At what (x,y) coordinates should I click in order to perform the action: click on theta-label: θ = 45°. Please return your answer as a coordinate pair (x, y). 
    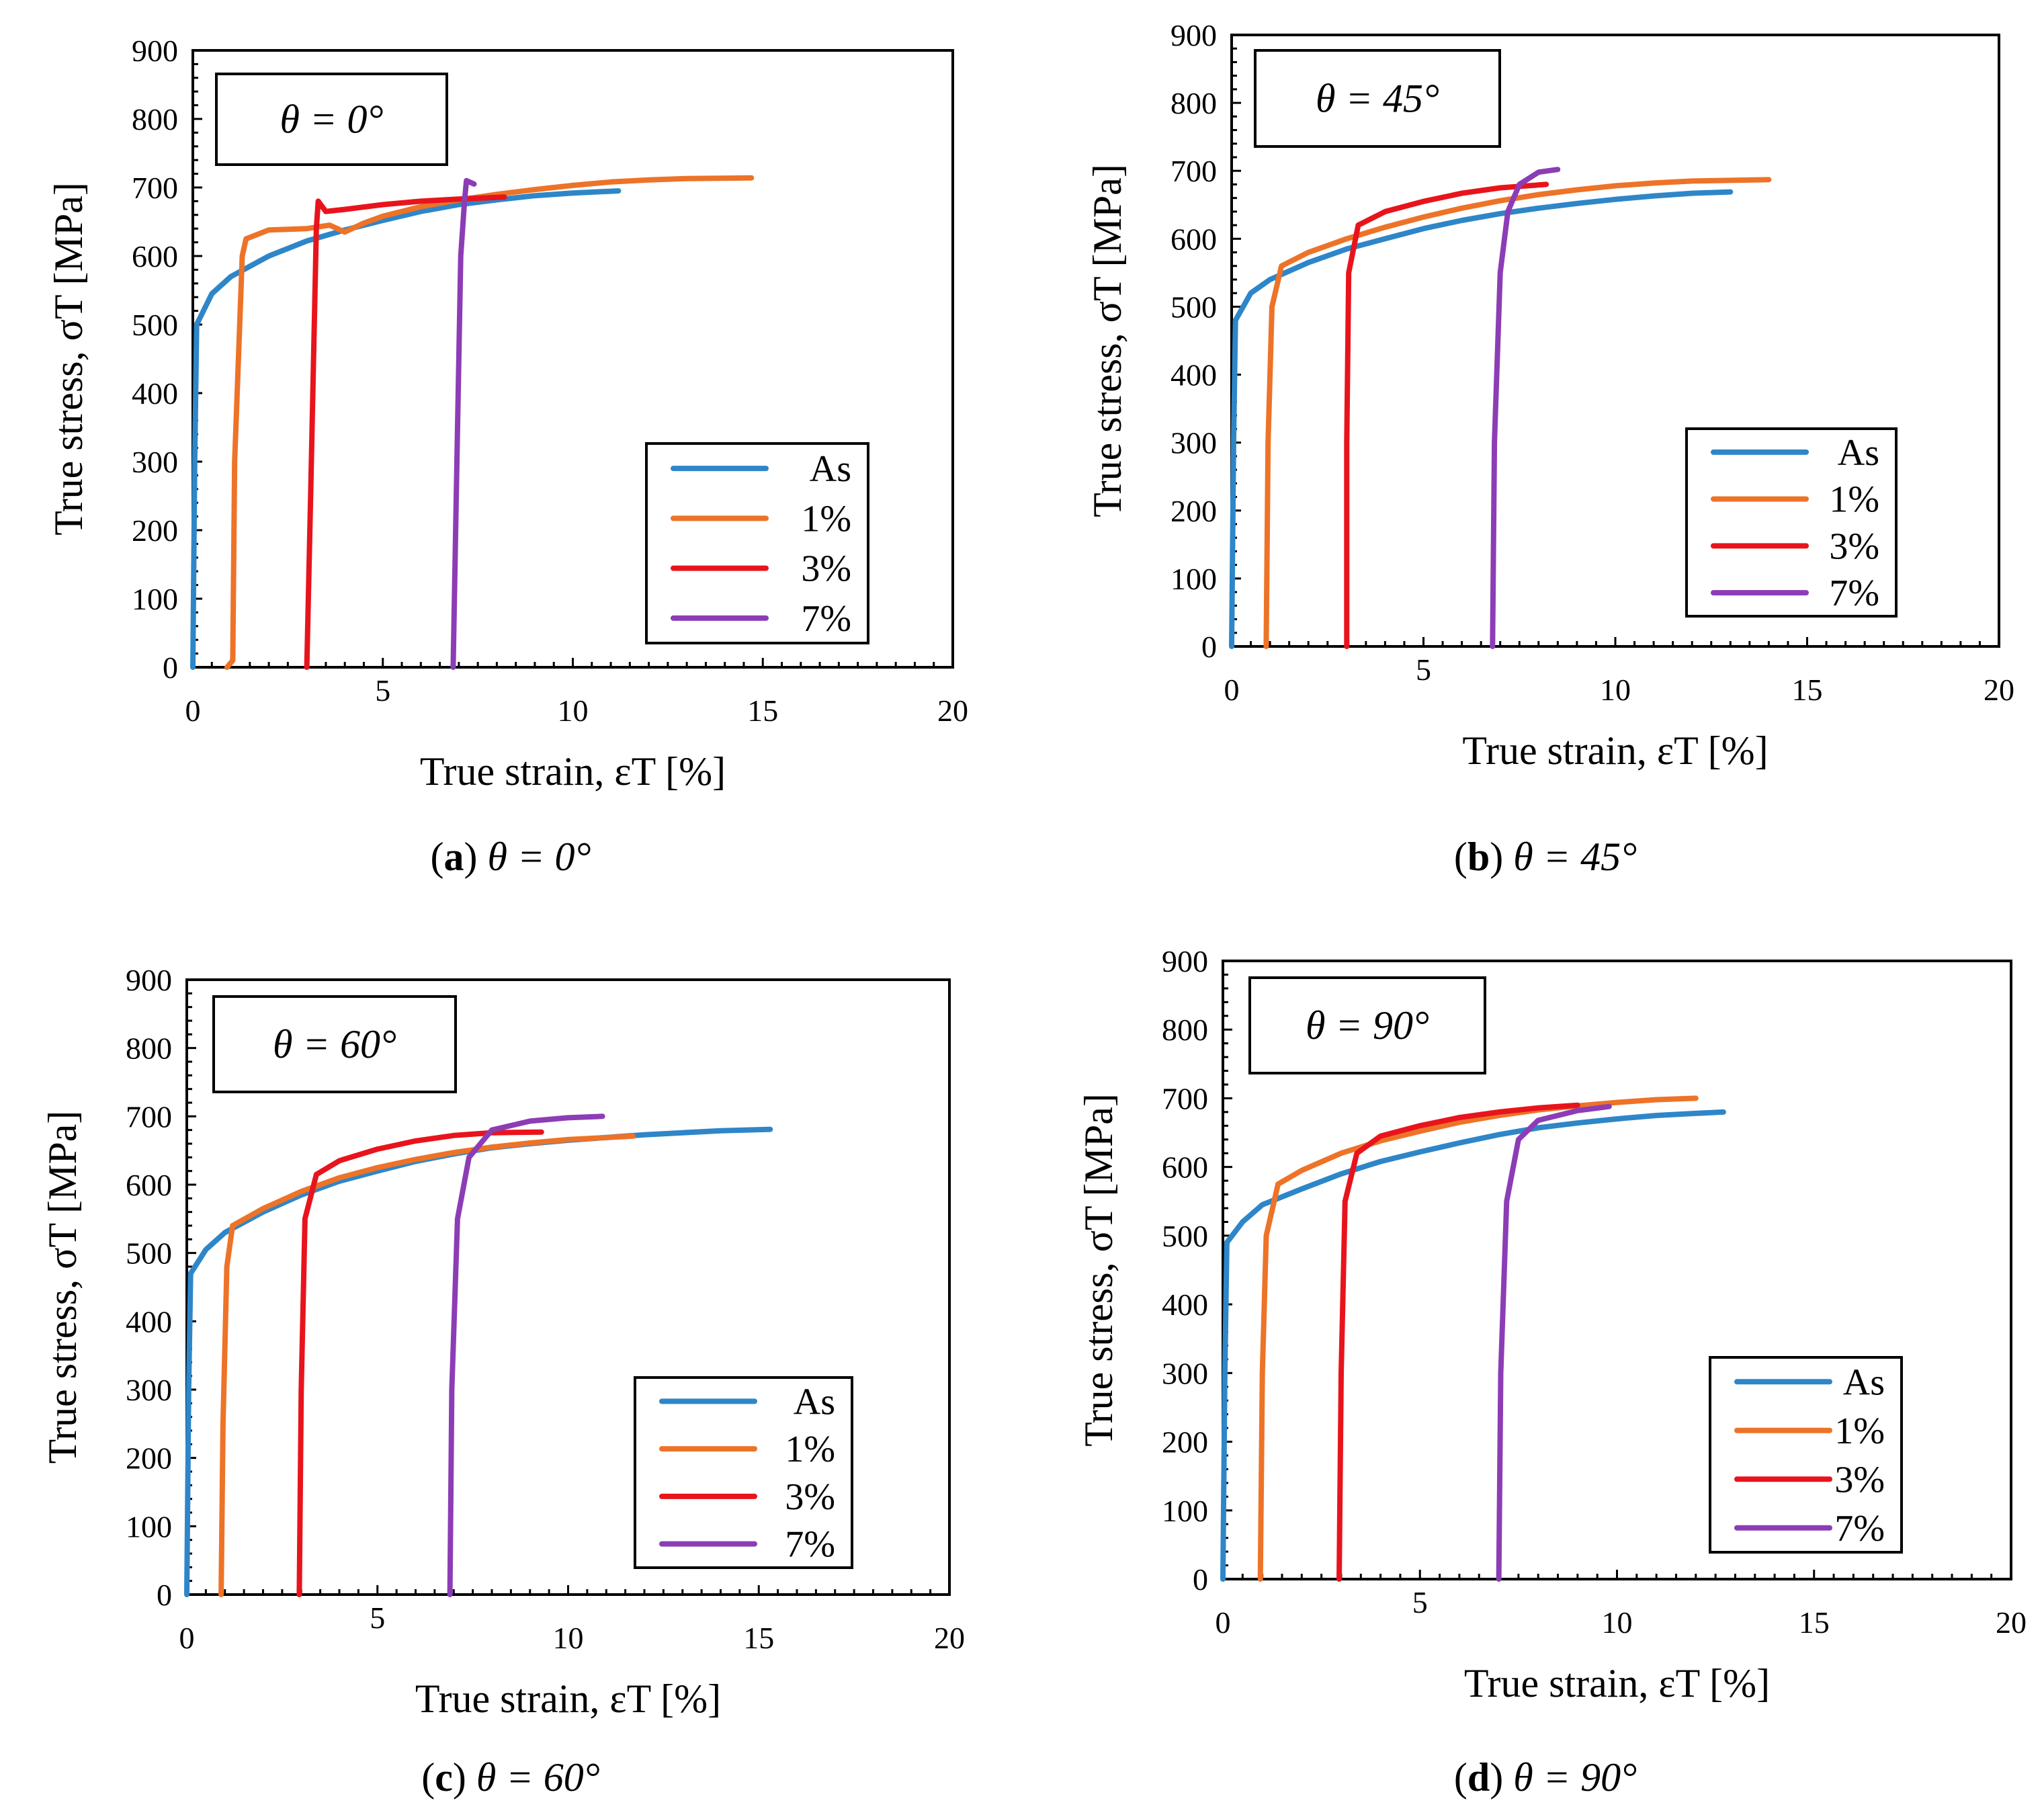
    Looking at the image, I should click on (1377, 99).